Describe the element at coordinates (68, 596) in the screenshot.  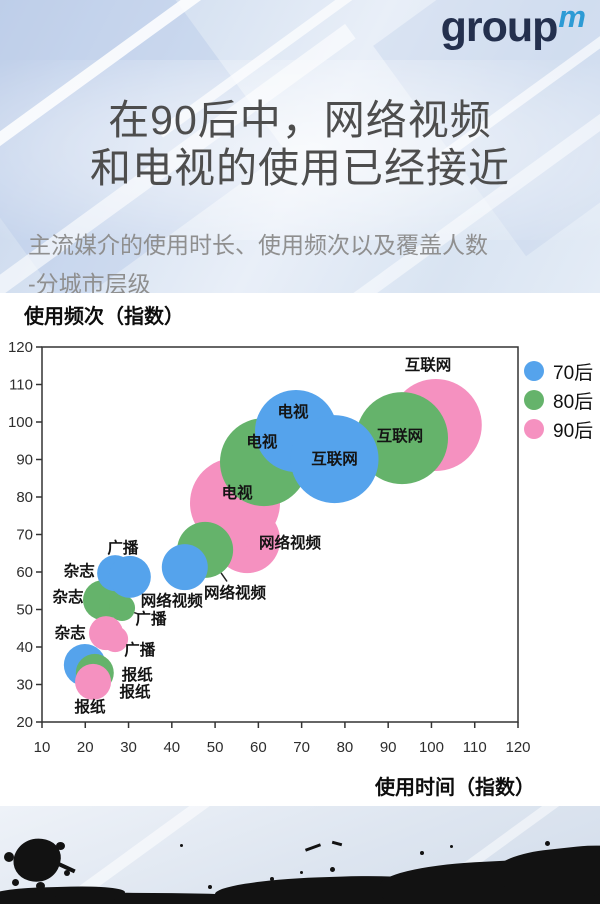
I see `bubble-label-杂志-80后: 杂志` at that location.